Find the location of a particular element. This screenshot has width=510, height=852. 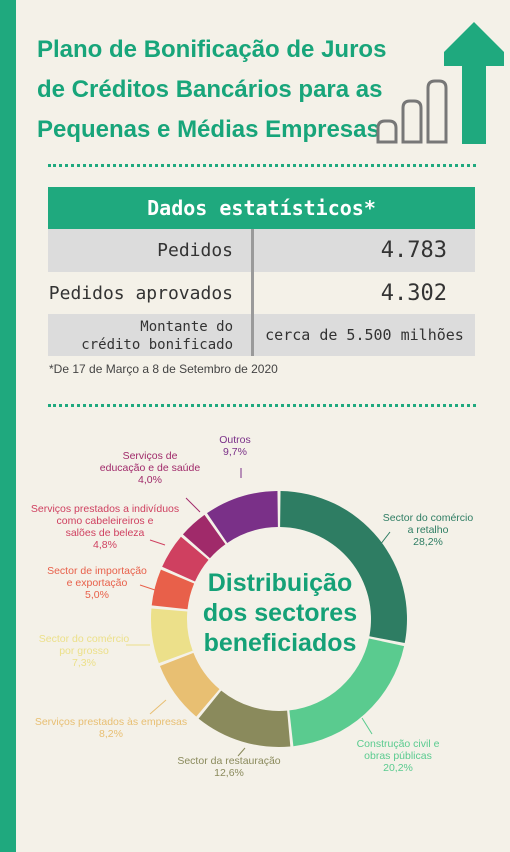

left-accent-bar is located at coordinates (8, 426).